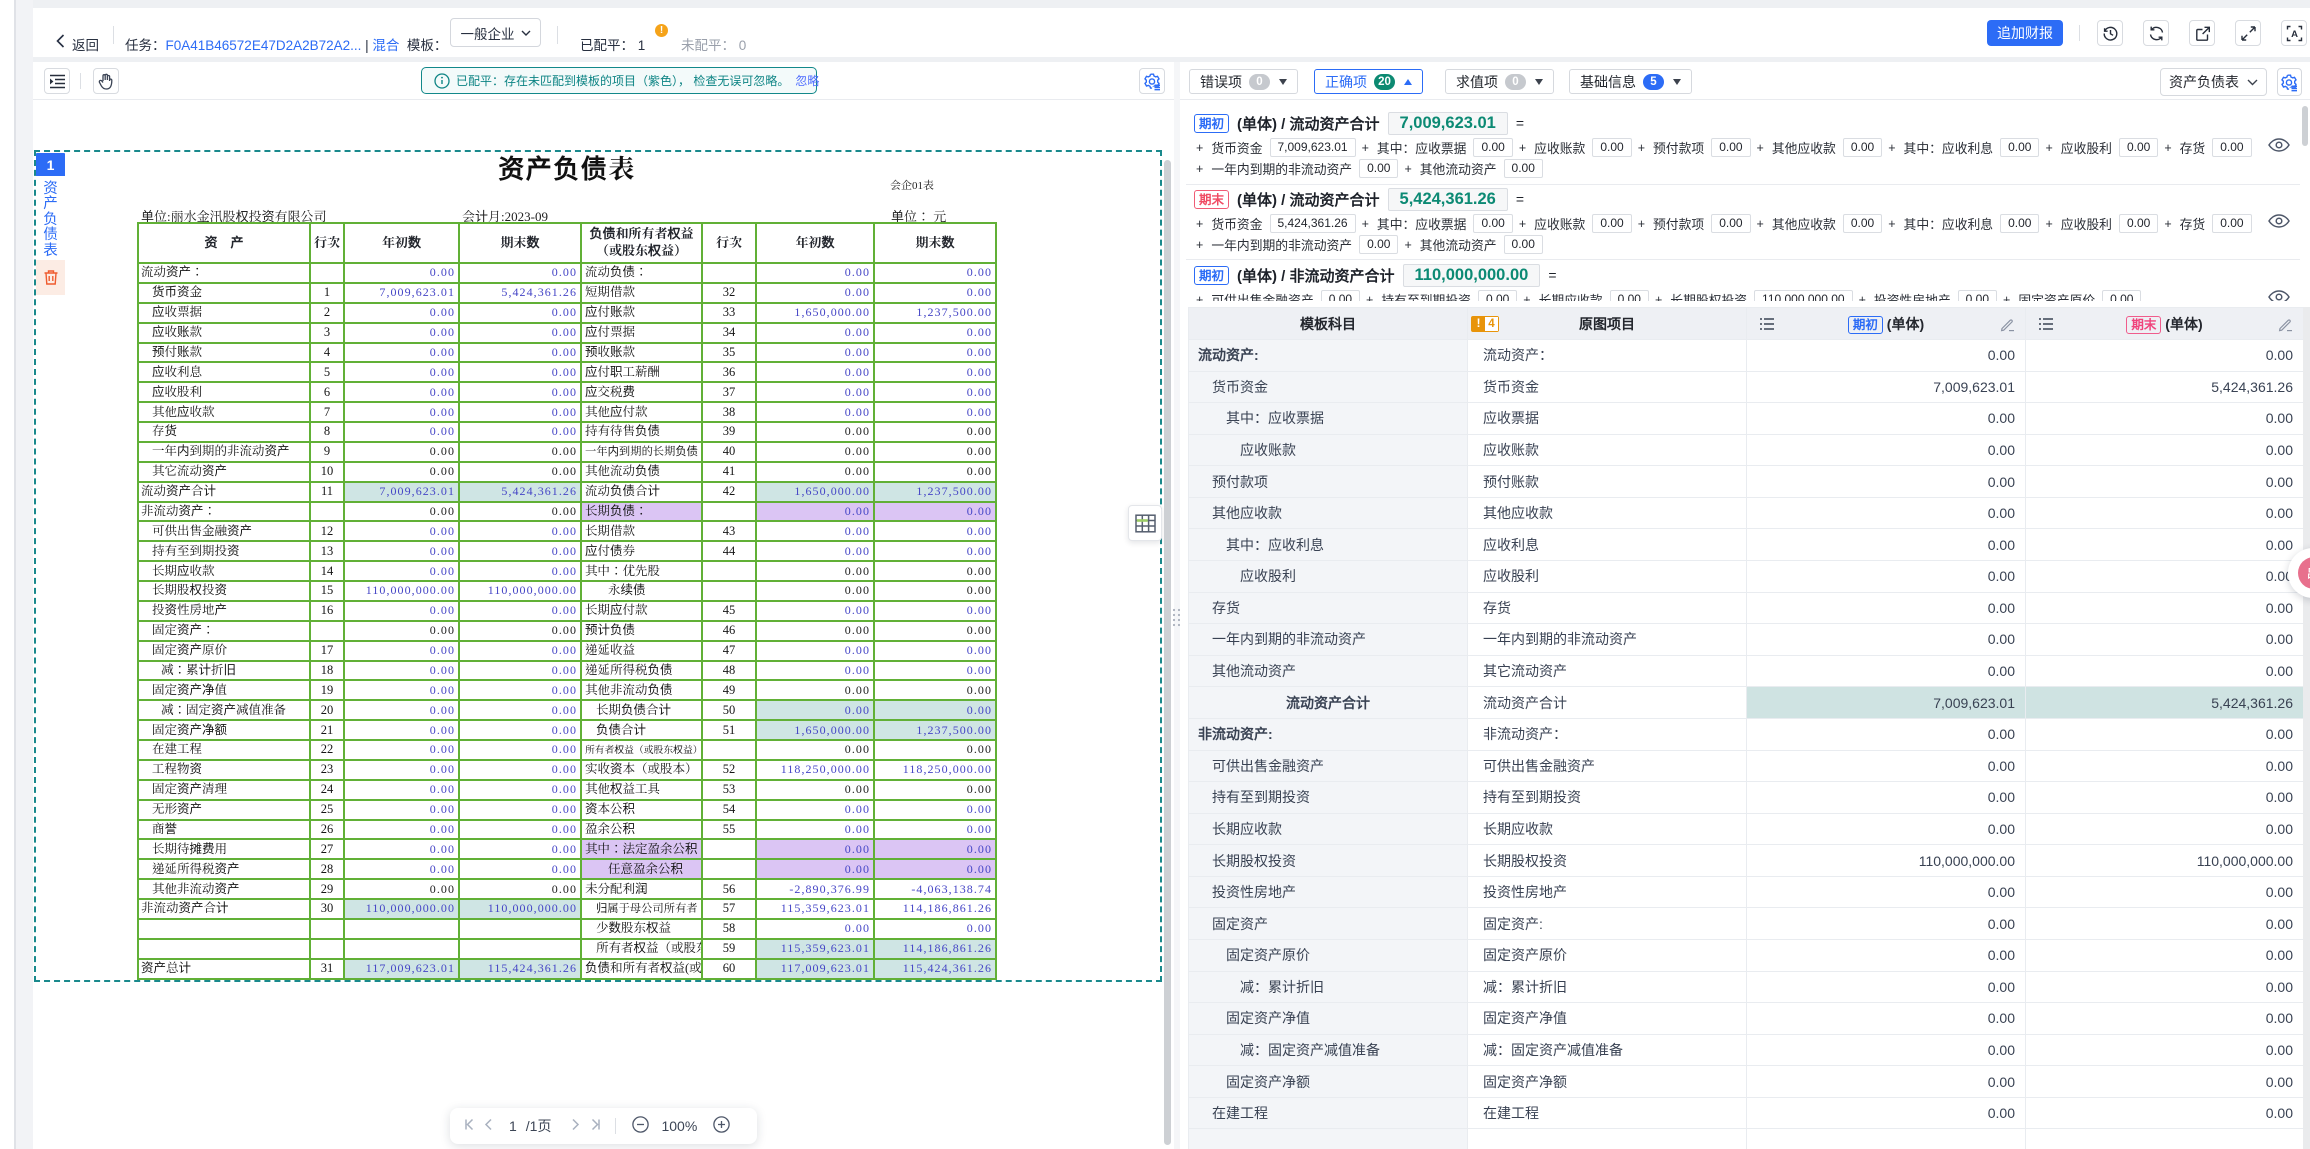 This screenshot has height=1149, width=2310. What do you see at coordinates (2294, 33) in the screenshot?
I see `svg-text: A` at bounding box center [2294, 33].